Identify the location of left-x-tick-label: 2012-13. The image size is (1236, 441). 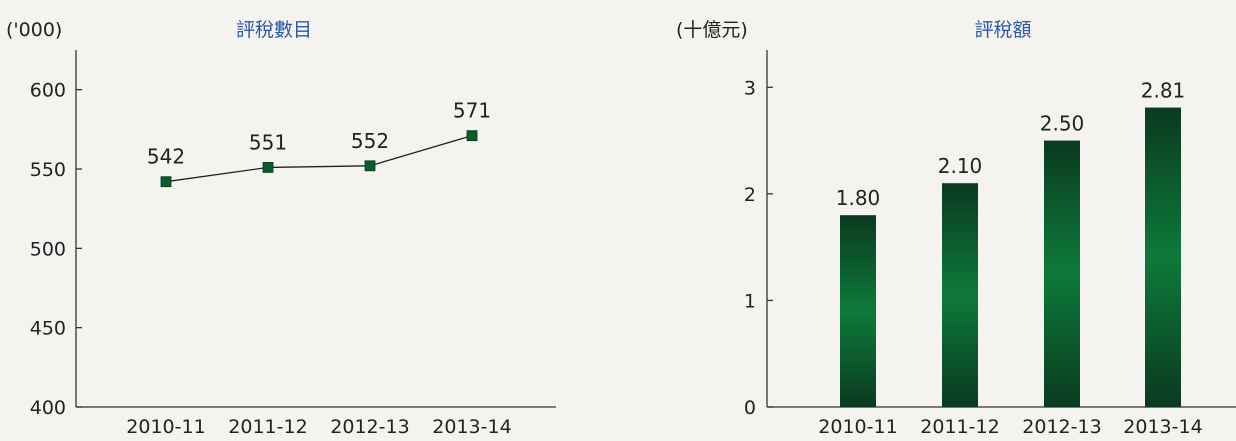
(369, 426).